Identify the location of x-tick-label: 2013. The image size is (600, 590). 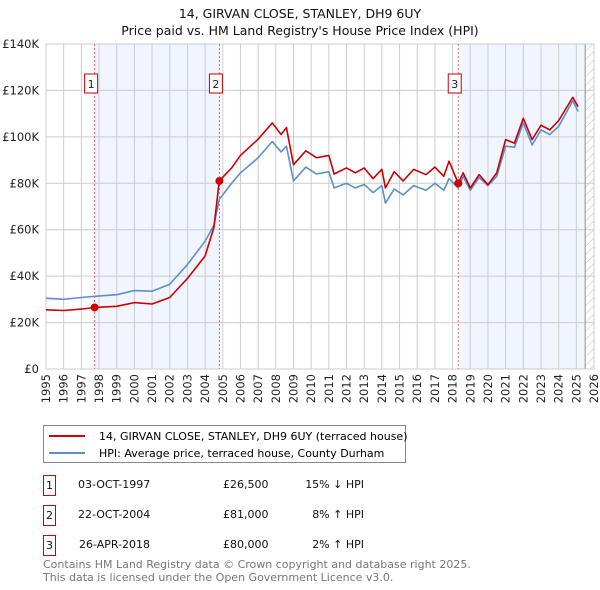
(364, 388).